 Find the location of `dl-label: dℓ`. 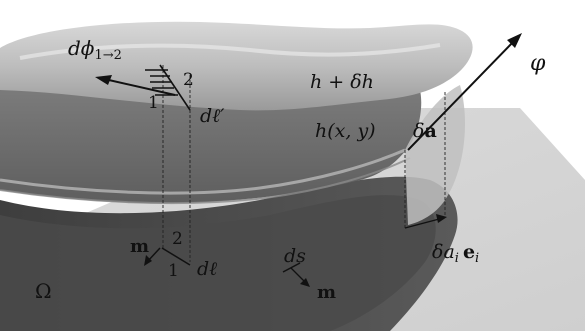

dl-label: dℓ is located at coordinates (207, 269).